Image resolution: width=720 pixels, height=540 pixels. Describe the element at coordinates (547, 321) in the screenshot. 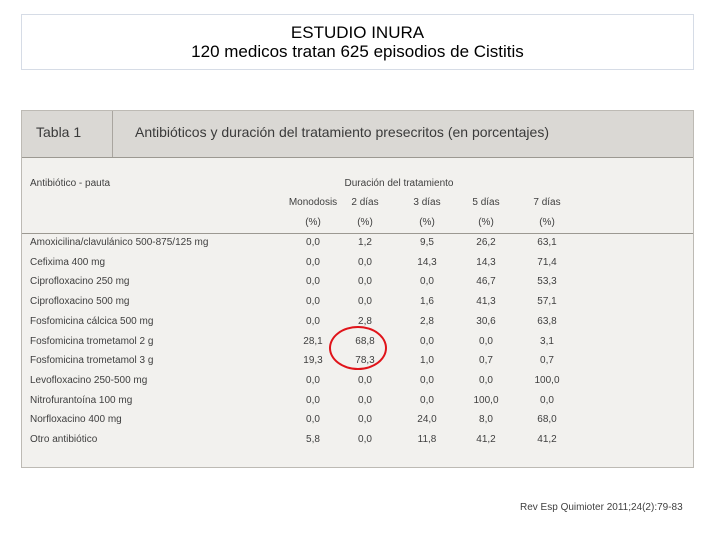

I see `table-cell: 63,8` at that location.